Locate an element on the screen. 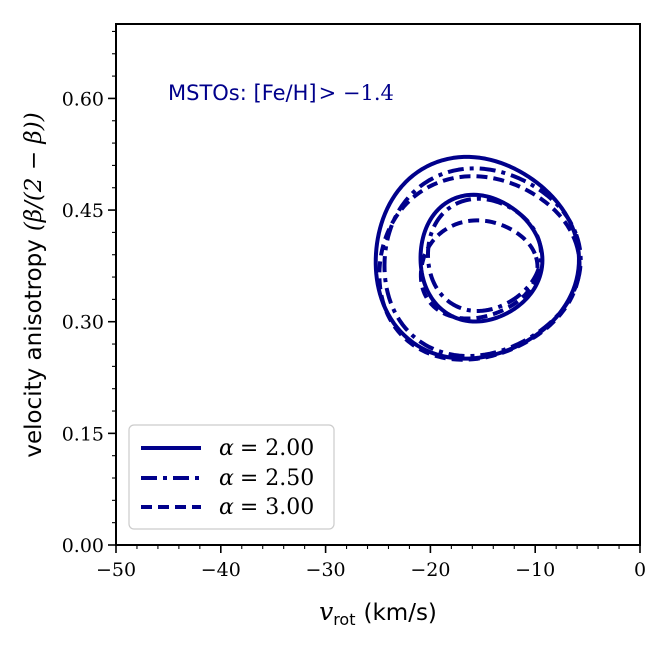 Image resolution: width=665 pixels, height=645 pixels. legend-value: = 2.00 is located at coordinates (277, 448).